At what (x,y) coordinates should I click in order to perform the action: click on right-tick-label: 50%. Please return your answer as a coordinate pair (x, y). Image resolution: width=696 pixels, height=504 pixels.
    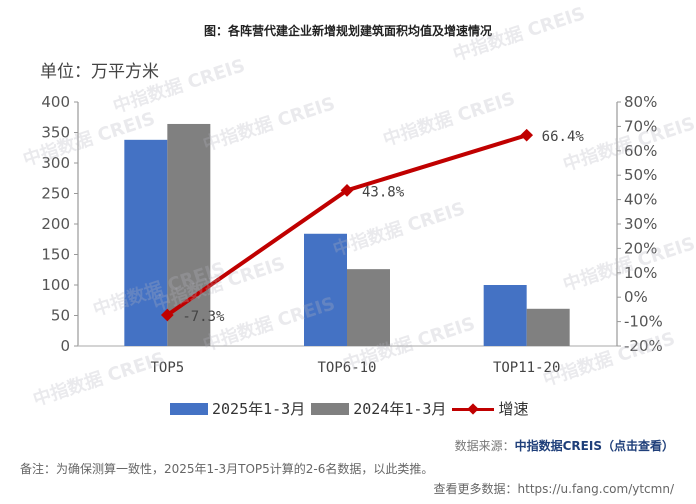
    Looking at the image, I should click on (640, 175).